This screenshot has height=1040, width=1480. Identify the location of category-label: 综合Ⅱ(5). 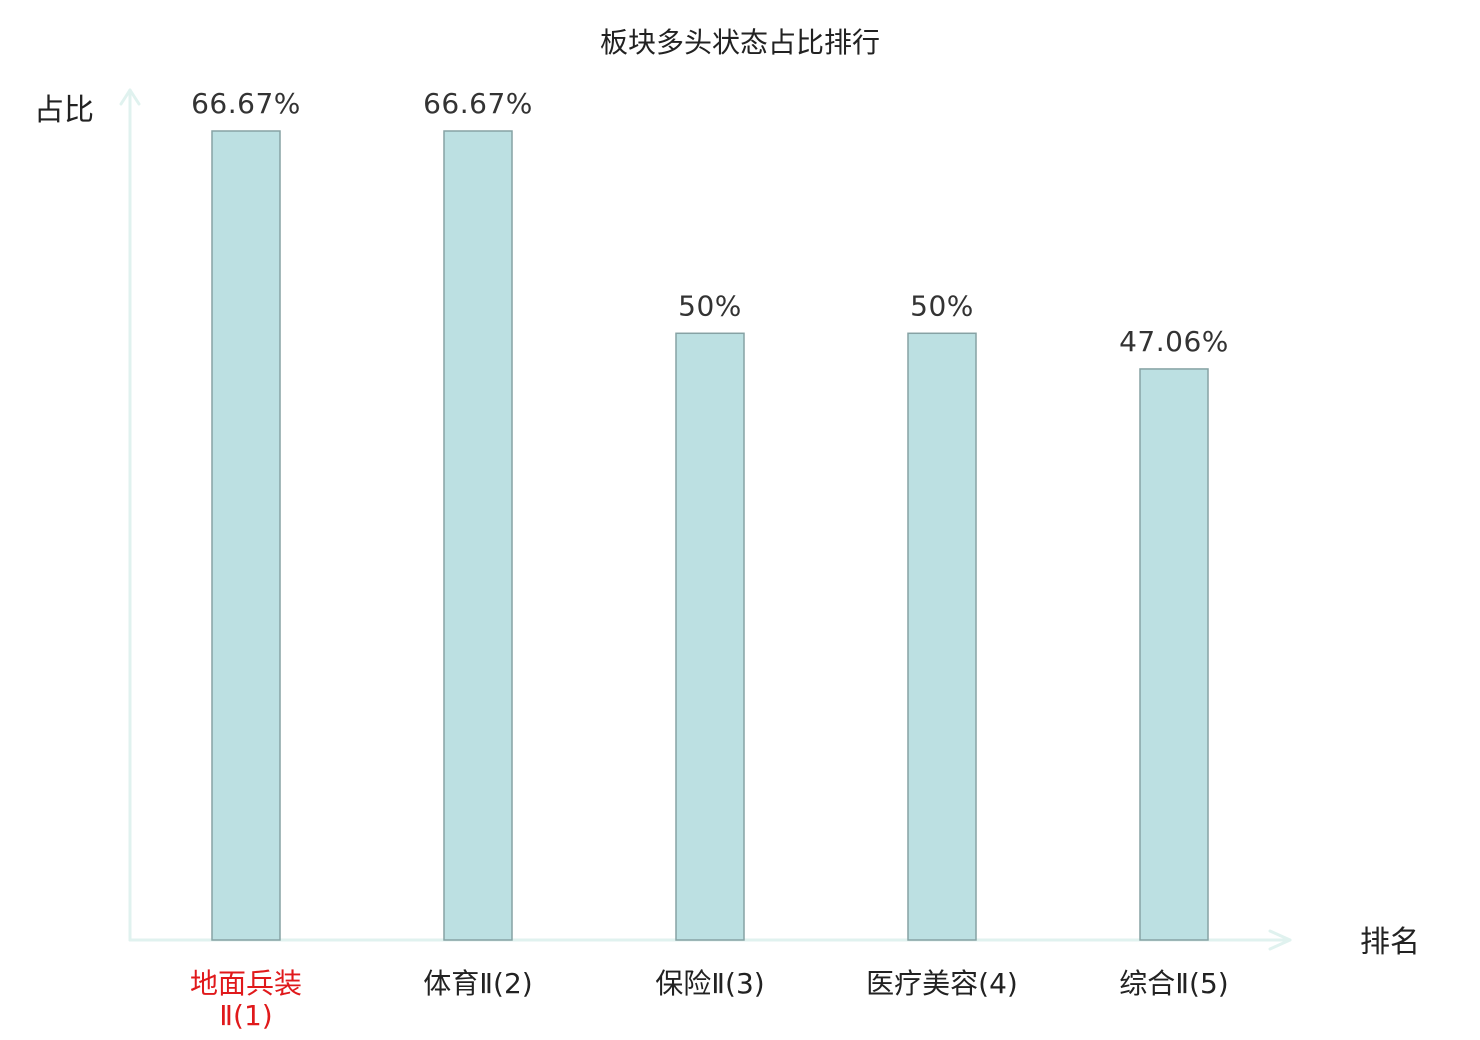
(1173, 983).